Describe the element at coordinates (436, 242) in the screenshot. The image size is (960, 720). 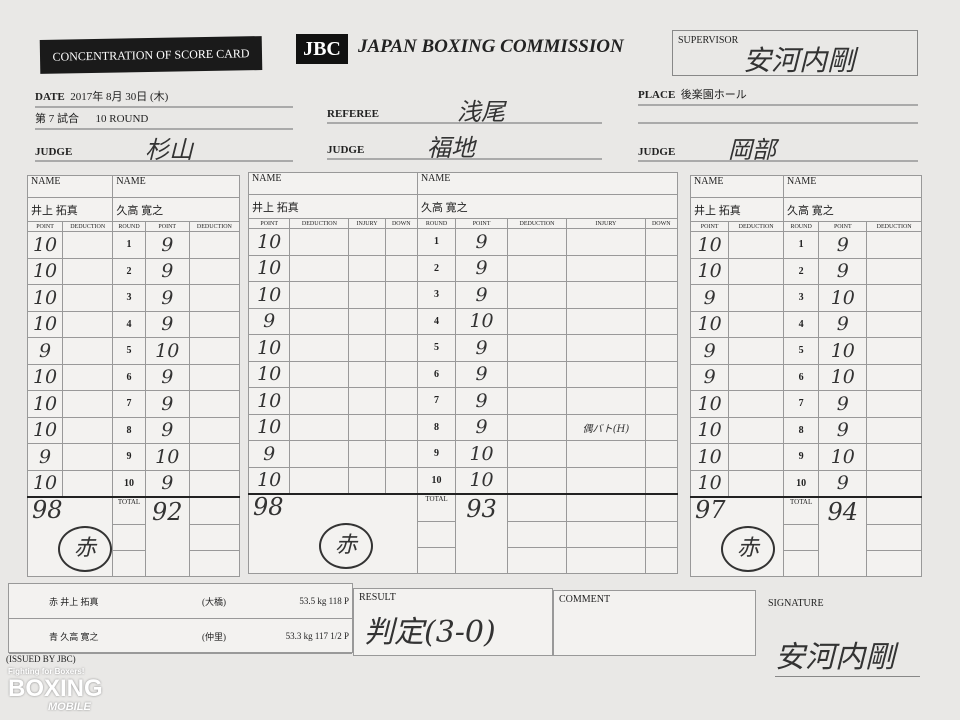
I see `round-number: 1` at that location.